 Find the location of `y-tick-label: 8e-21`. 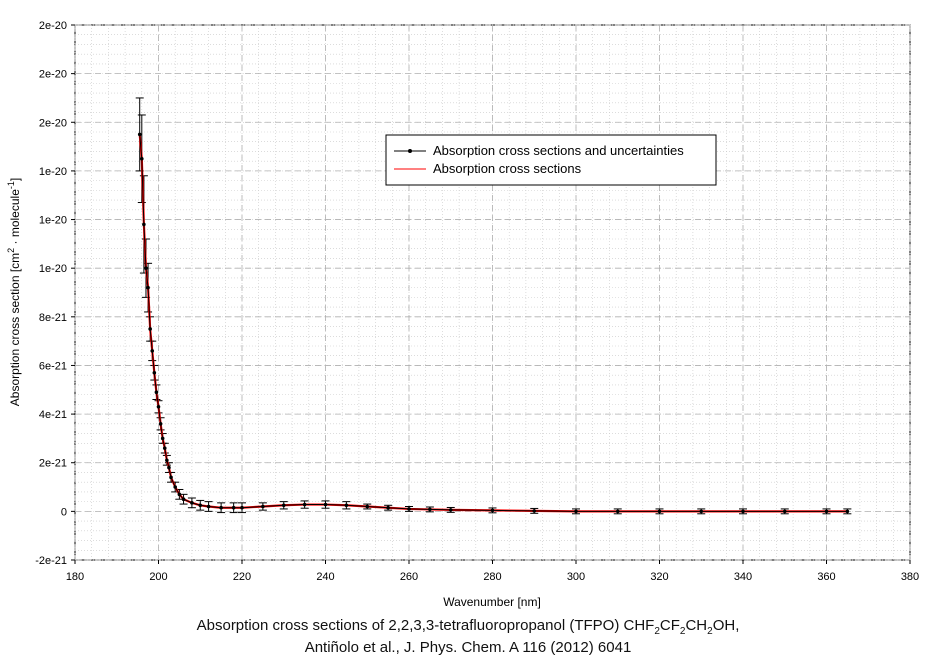

y-tick-label: 8e-21 is located at coordinates (53, 318).